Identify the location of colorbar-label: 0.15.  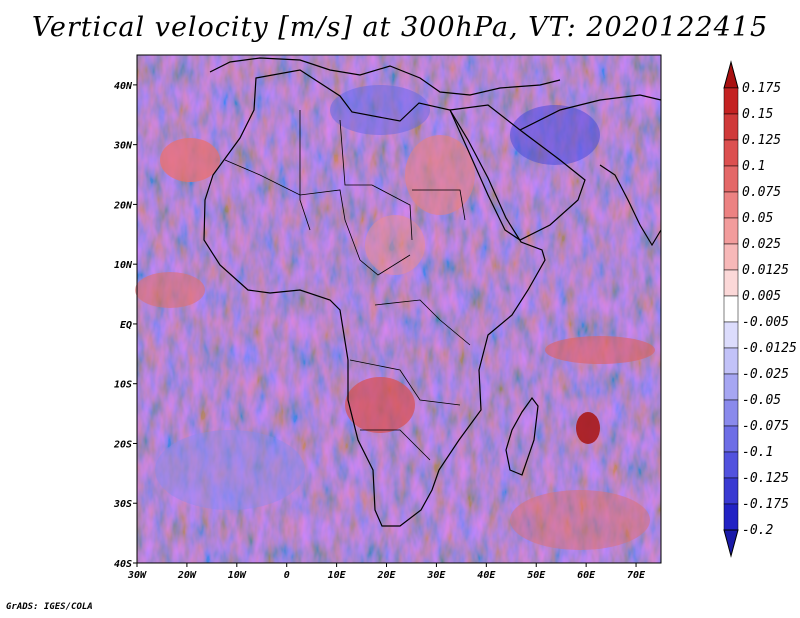
(757, 114).